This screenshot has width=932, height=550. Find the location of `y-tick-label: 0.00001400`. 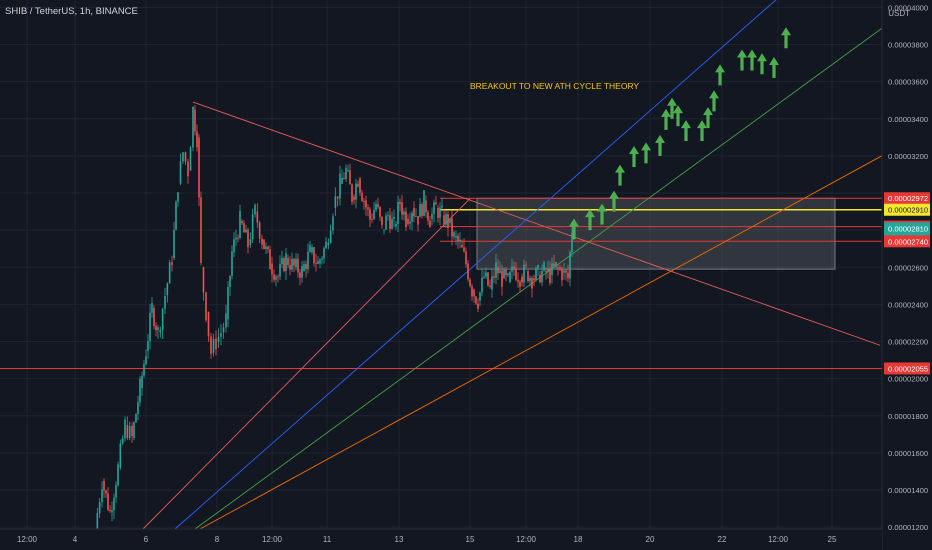

y-tick-label: 0.00001400 is located at coordinates (908, 490).